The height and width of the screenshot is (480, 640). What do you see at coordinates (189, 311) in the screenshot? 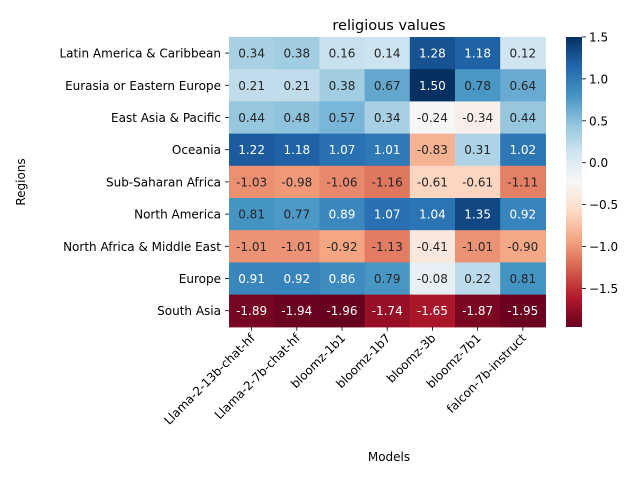
I see `y-tick-label: South Asia` at bounding box center [189, 311].